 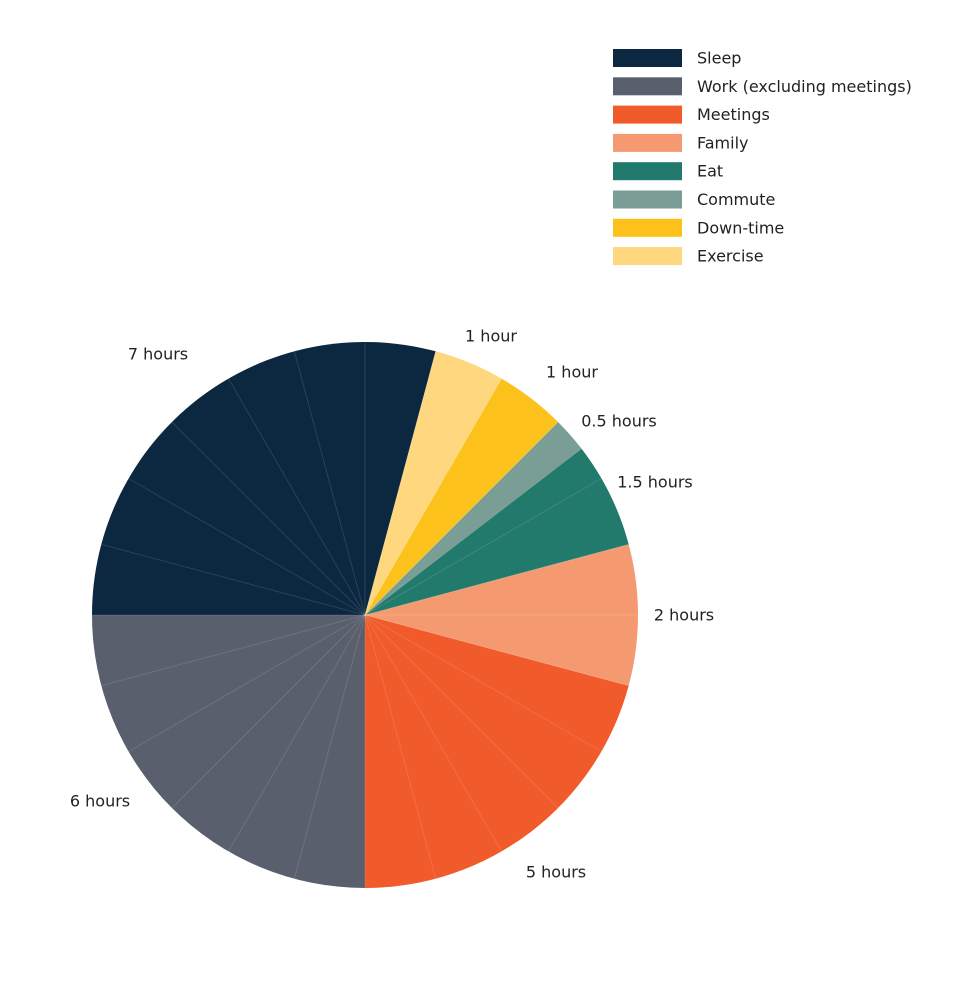 What do you see at coordinates (619, 421) in the screenshot?
I see `slice-label: 0.5 hours` at bounding box center [619, 421].